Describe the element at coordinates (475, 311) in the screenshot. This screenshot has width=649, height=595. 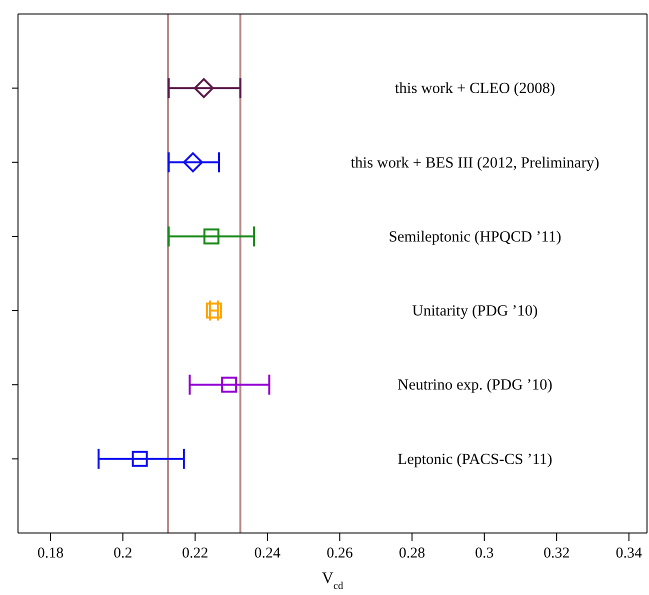
I see `y-tick-label: Unitarity (PDG ’10)` at that location.